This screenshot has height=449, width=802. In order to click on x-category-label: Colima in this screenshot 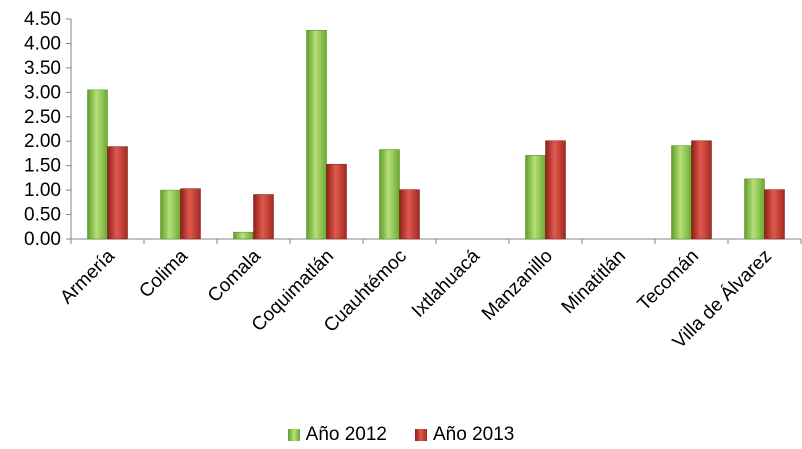, I will do `click(163, 273)`.